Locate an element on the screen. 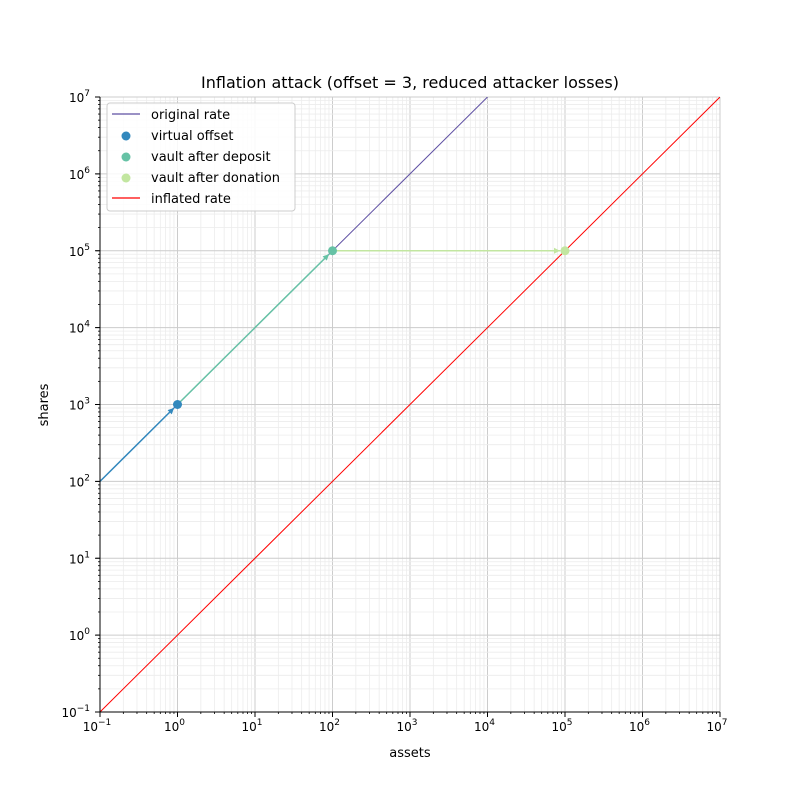 The image size is (800, 800). y-tick-label: 10⁴ is located at coordinates (79, 328).